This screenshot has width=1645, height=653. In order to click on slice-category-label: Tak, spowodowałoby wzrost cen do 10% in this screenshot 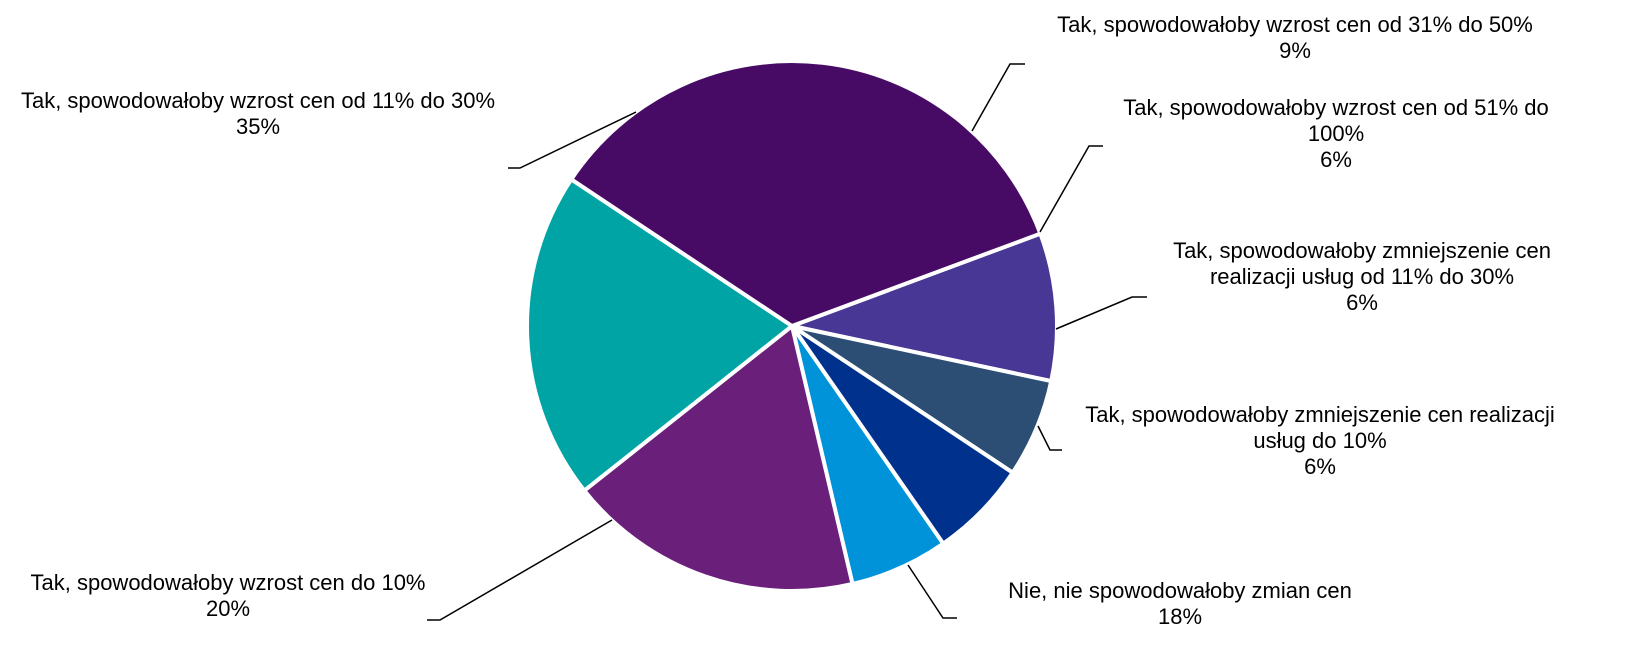, I will do `click(228, 582)`.